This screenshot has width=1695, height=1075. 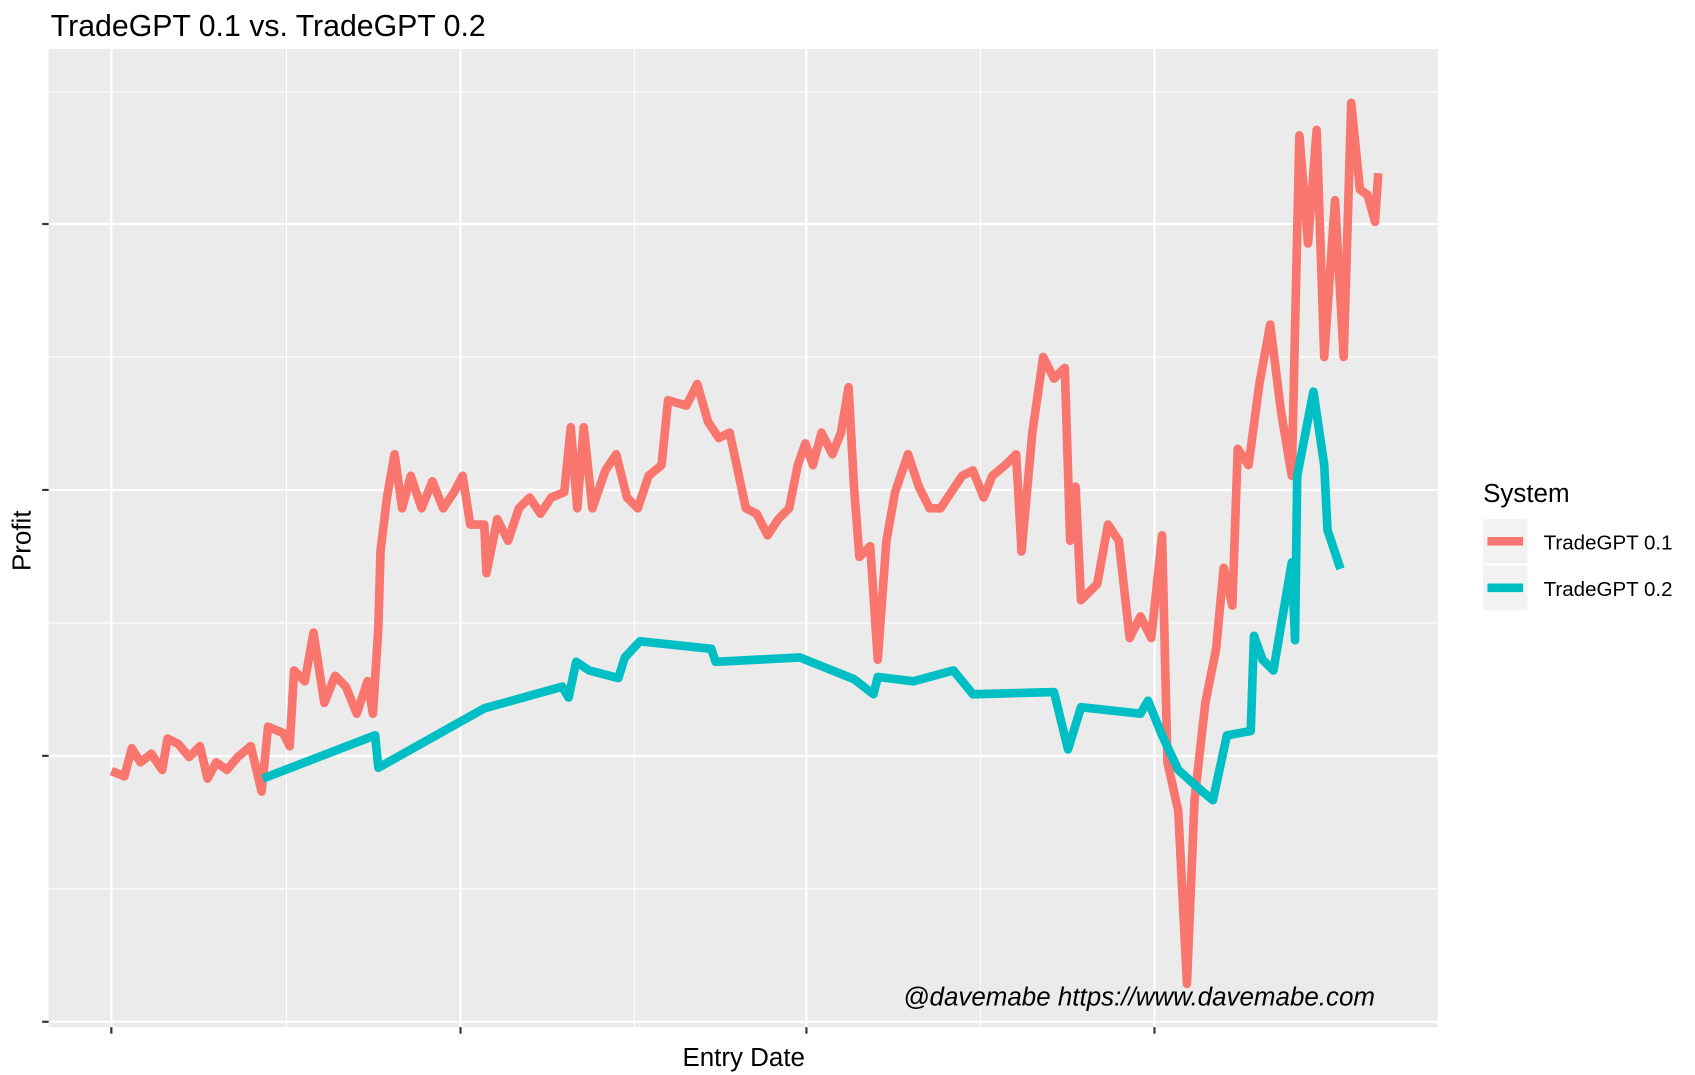 I want to click on legend: TradeGPT 0.1 TradeGPT 0.2, so click(x=1578, y=564).